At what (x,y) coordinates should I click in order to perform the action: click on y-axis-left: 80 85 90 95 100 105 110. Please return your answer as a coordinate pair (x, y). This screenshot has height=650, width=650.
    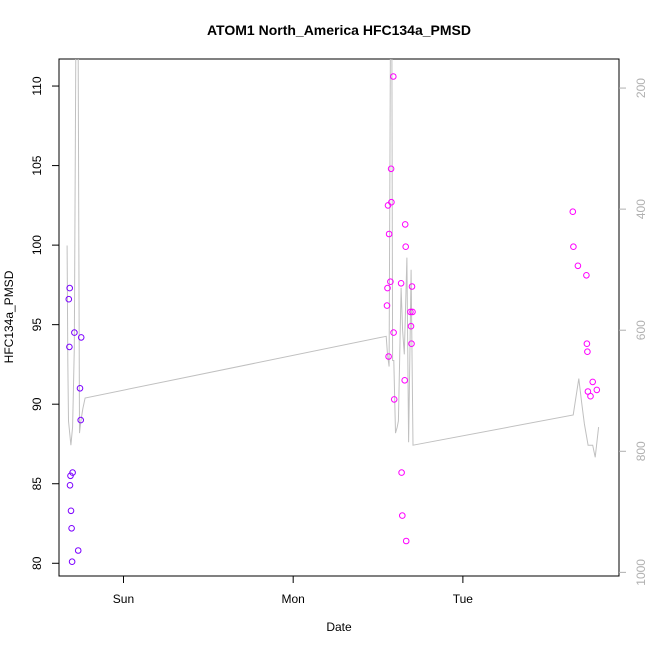
    Looking at the image, I should click on (44, 323).